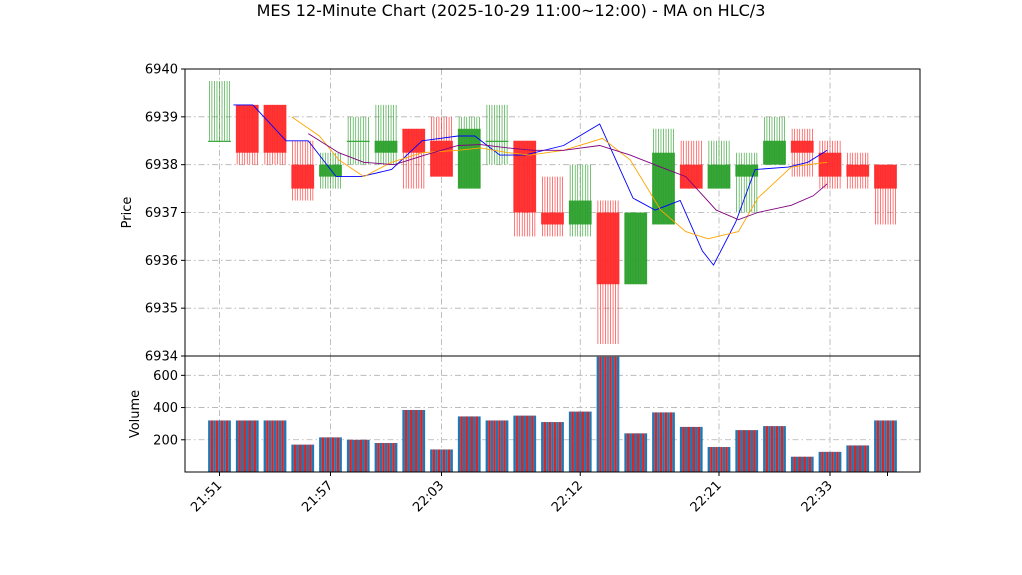 This screenshot has width=1022, height=575. Describe the element at coordinates (817, 496) in the screenshot. I see `x-tick-label: 22:33` at that location.